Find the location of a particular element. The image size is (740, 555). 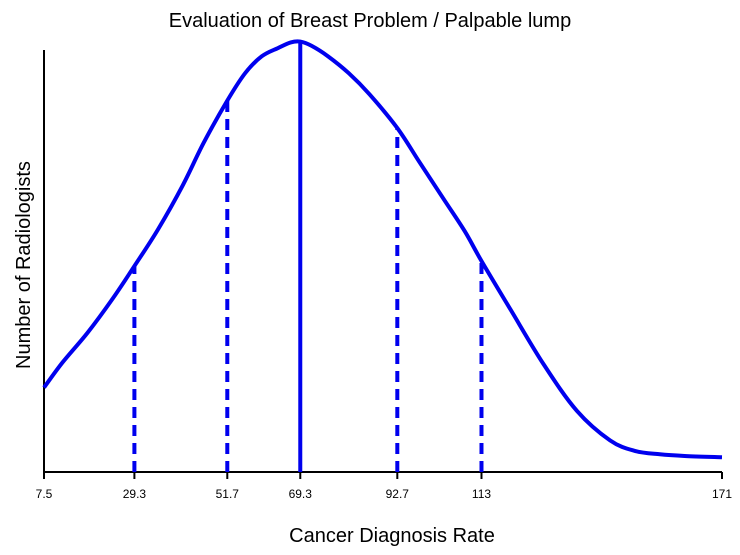

x-tick-label: 29.3 is located at coordinates (135, 494).